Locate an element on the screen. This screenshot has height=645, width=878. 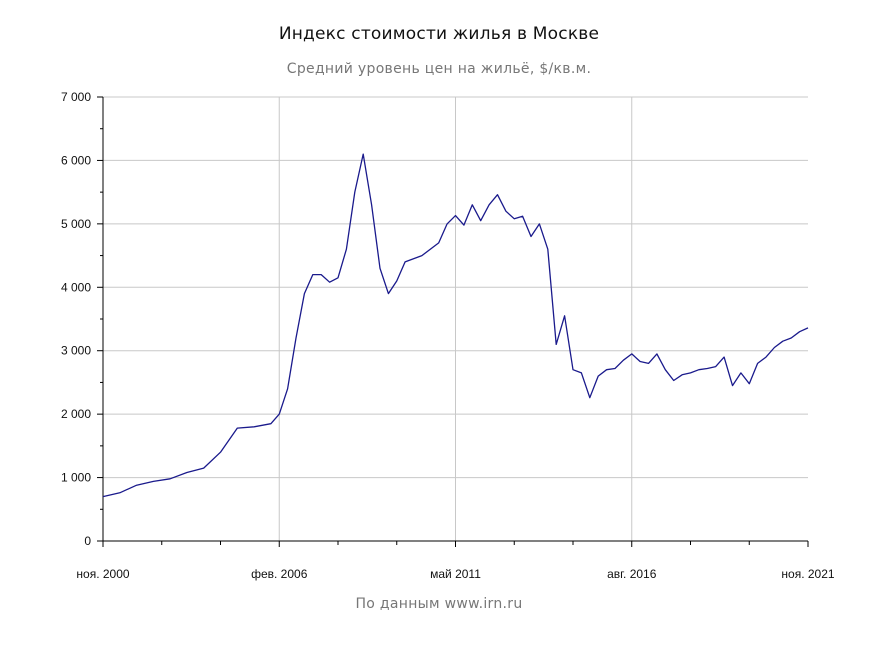
source-note: По данным www.irn.ru is located at coordinates (439, 604).